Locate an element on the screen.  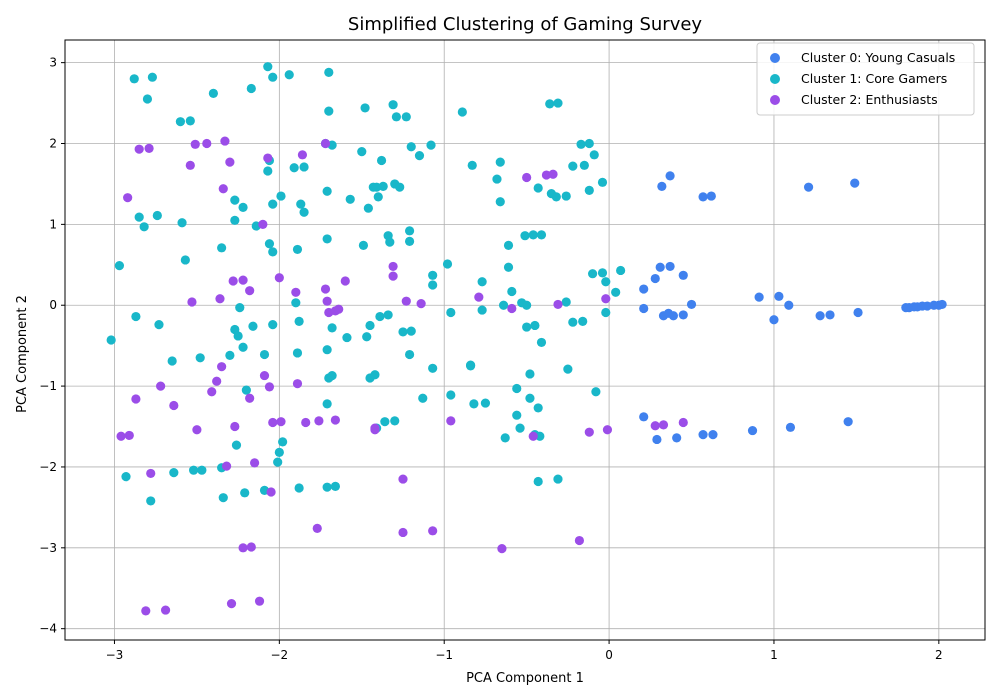
y-axis-label: PCA Component 2 is located at coordinates (22, 354).